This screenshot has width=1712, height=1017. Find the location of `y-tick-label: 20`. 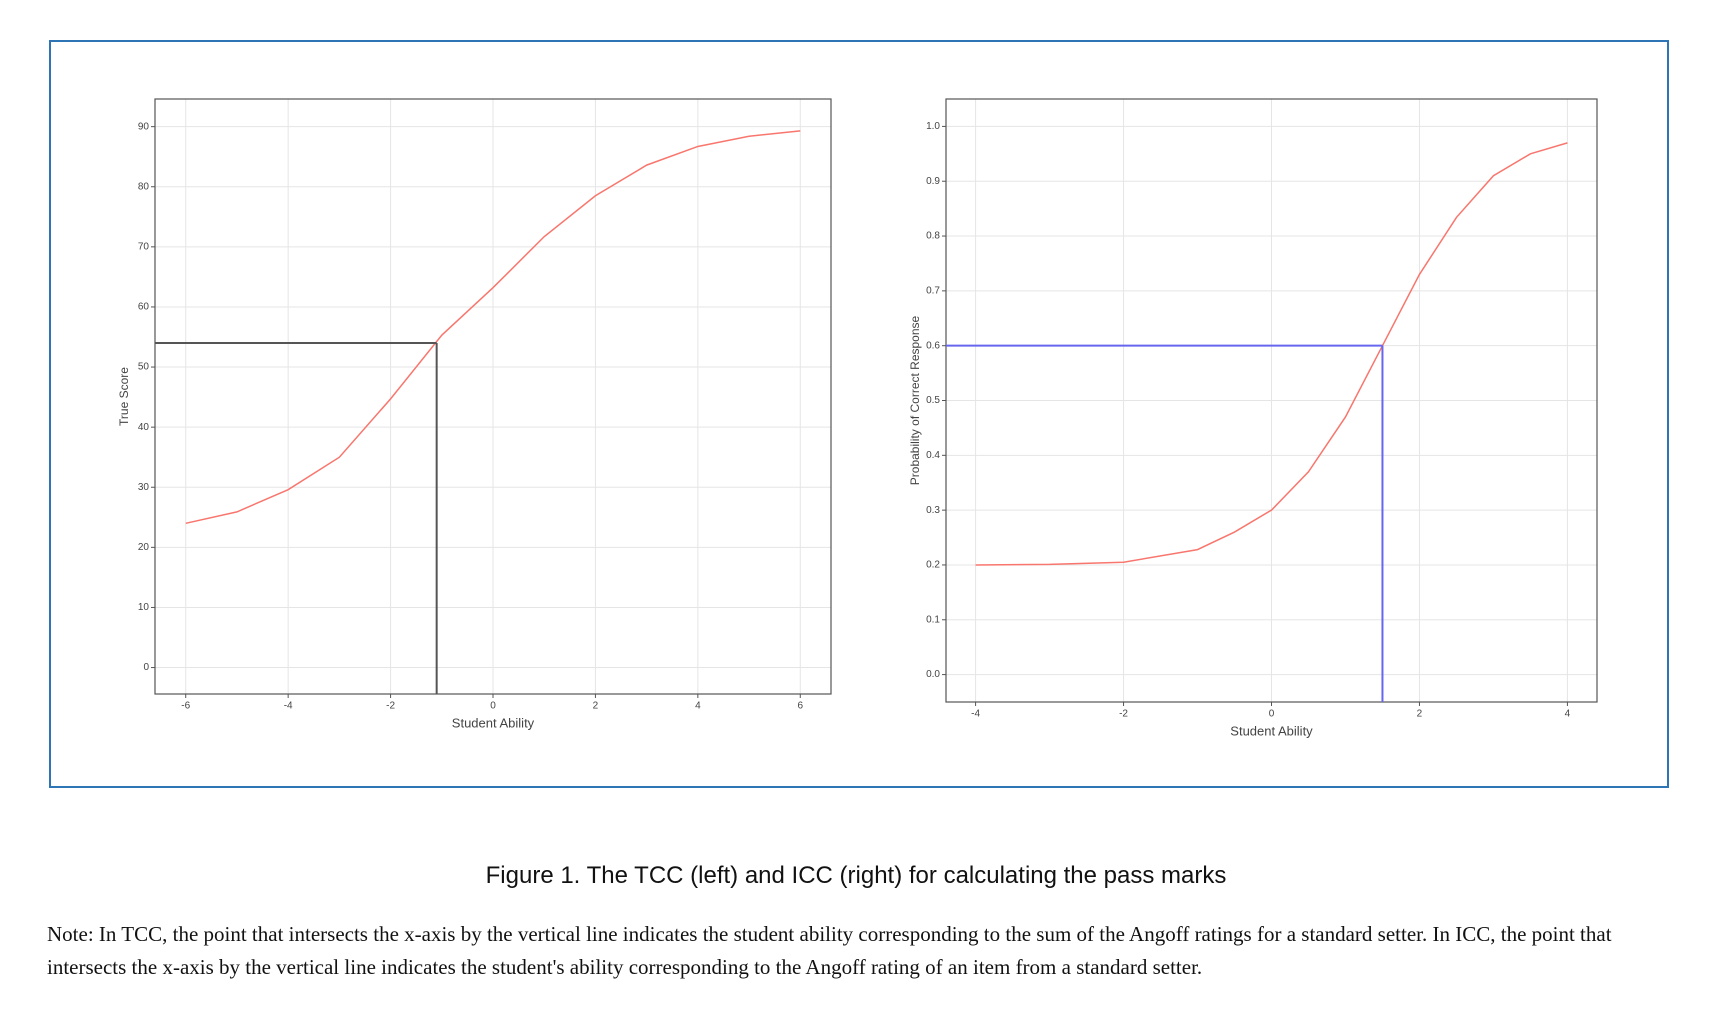

y-tick-label: 20 is located at coordinates (144, 547).